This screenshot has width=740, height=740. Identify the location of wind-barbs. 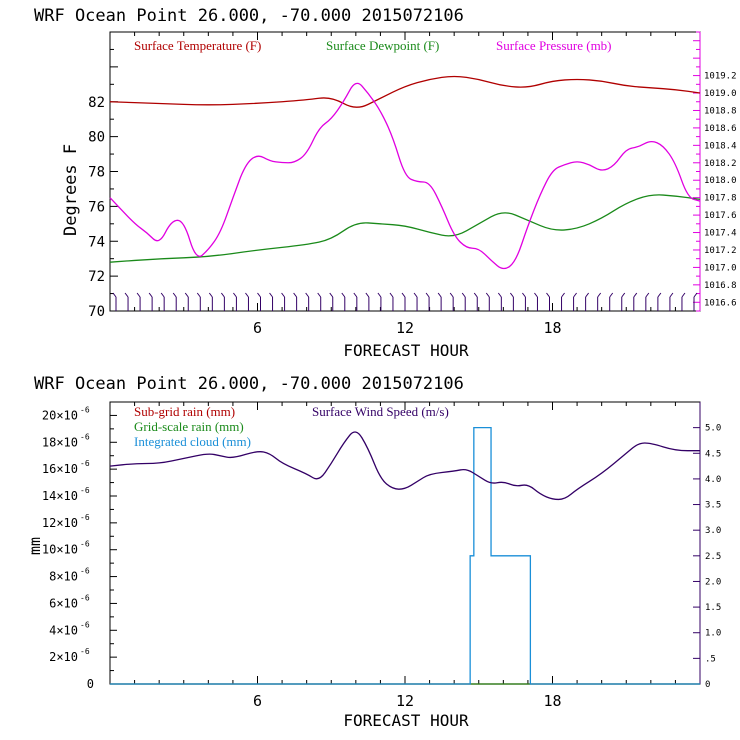
(405, 301).